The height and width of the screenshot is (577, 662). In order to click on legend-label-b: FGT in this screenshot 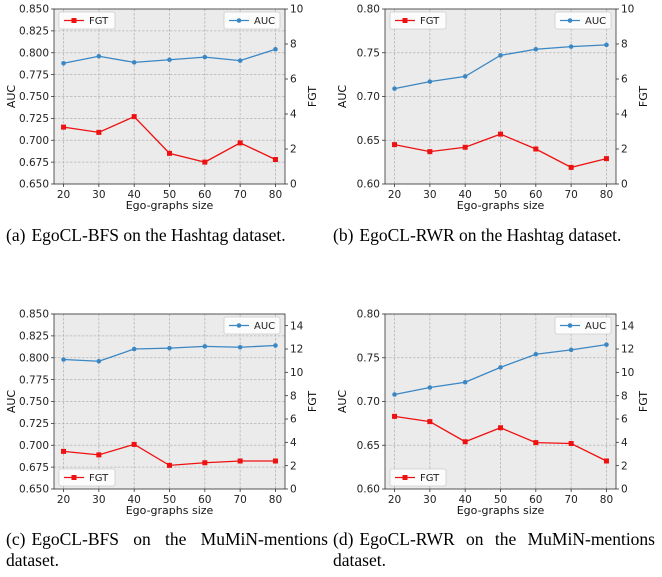, I will do `click(430, 21)`.